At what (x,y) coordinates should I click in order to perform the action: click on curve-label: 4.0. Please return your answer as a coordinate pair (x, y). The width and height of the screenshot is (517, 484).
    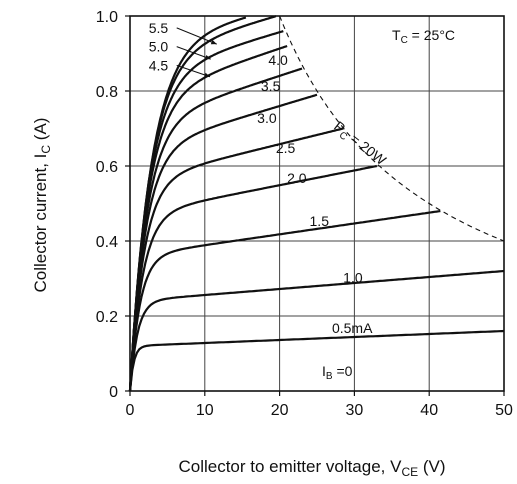
    Looking at the image, I should click on (278, 60).